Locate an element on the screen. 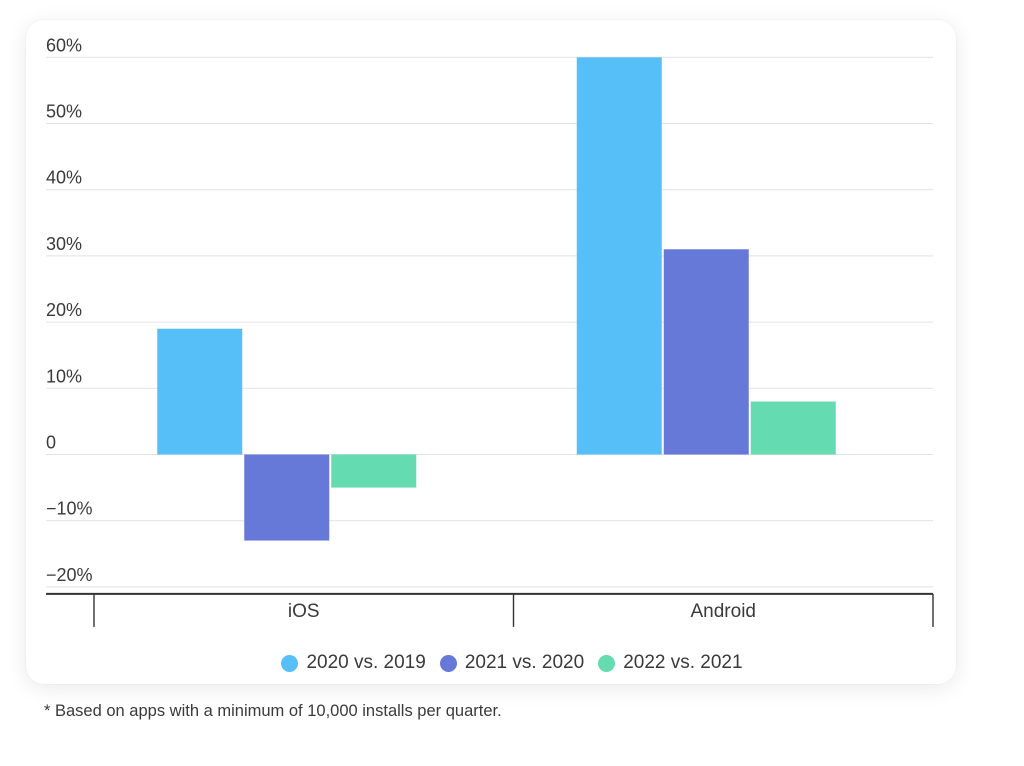 This screenshot has height=766, width=1024. y-tick-label: 0 is located at coordinates (51, 443).